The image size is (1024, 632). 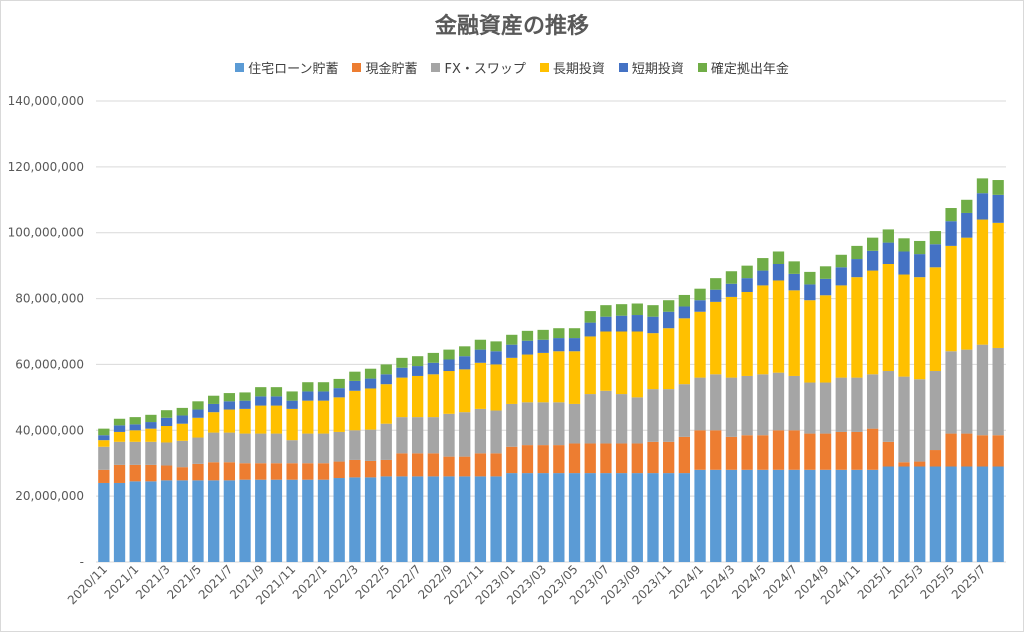 What do you see at coordinates (718, 582) in the screenshot?
I see `x-tick-label: 2024/3` at bounding box center [718, 582].